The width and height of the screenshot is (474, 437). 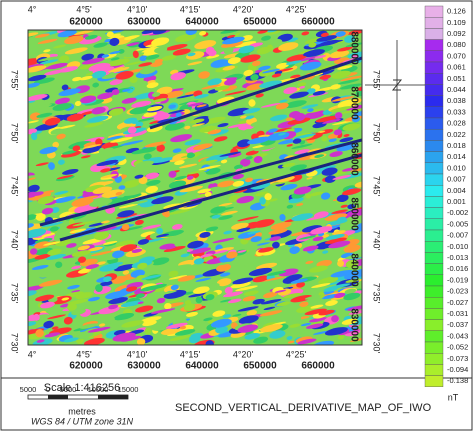 I want to click on scale-bar, so click(x=113, y=397).